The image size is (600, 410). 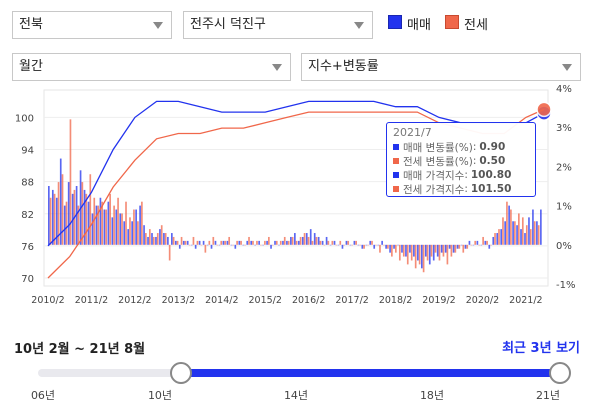 What do you see at coordinates (419, 25) in the screenshot?
I see `legend-sale-label: 매매` at bounding box center [419, 25].